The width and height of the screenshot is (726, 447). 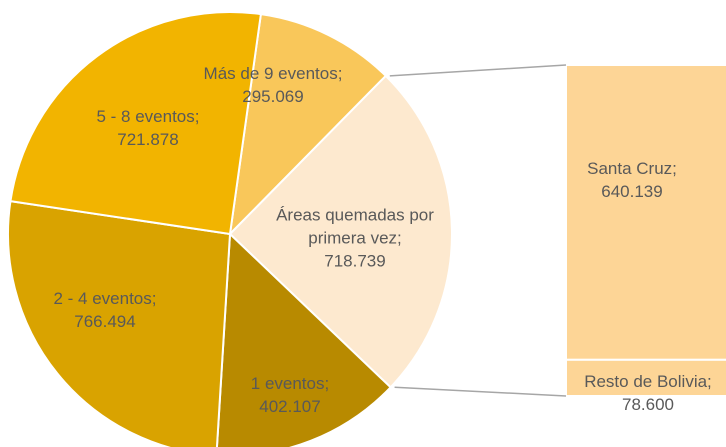 What do you see at coordinates (148, 128) in the screenshot?
I see `slice-label: 5 - 8 eventos; 721.878` at bounding box center [148, 128].